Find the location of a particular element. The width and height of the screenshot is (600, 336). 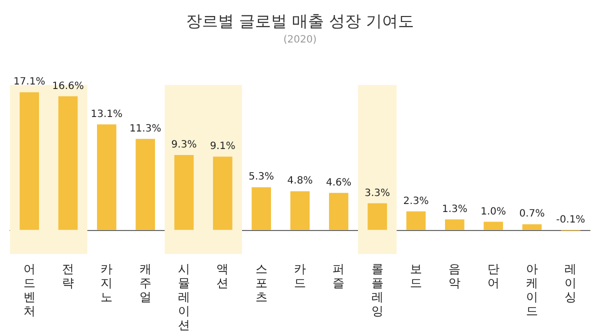

data-label: 4.8% is located at coordinates (300, 181).